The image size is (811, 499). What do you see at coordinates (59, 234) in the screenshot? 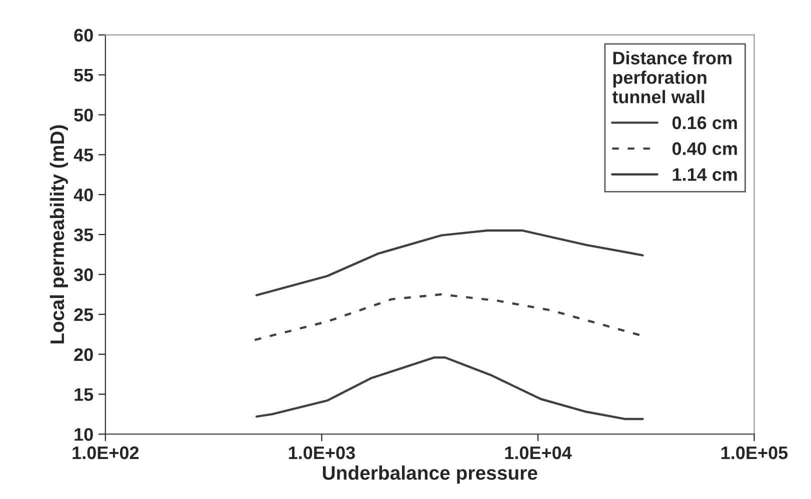
I see `y-axis-title: Local permeability (mD)` at bounding box center [59, 234].